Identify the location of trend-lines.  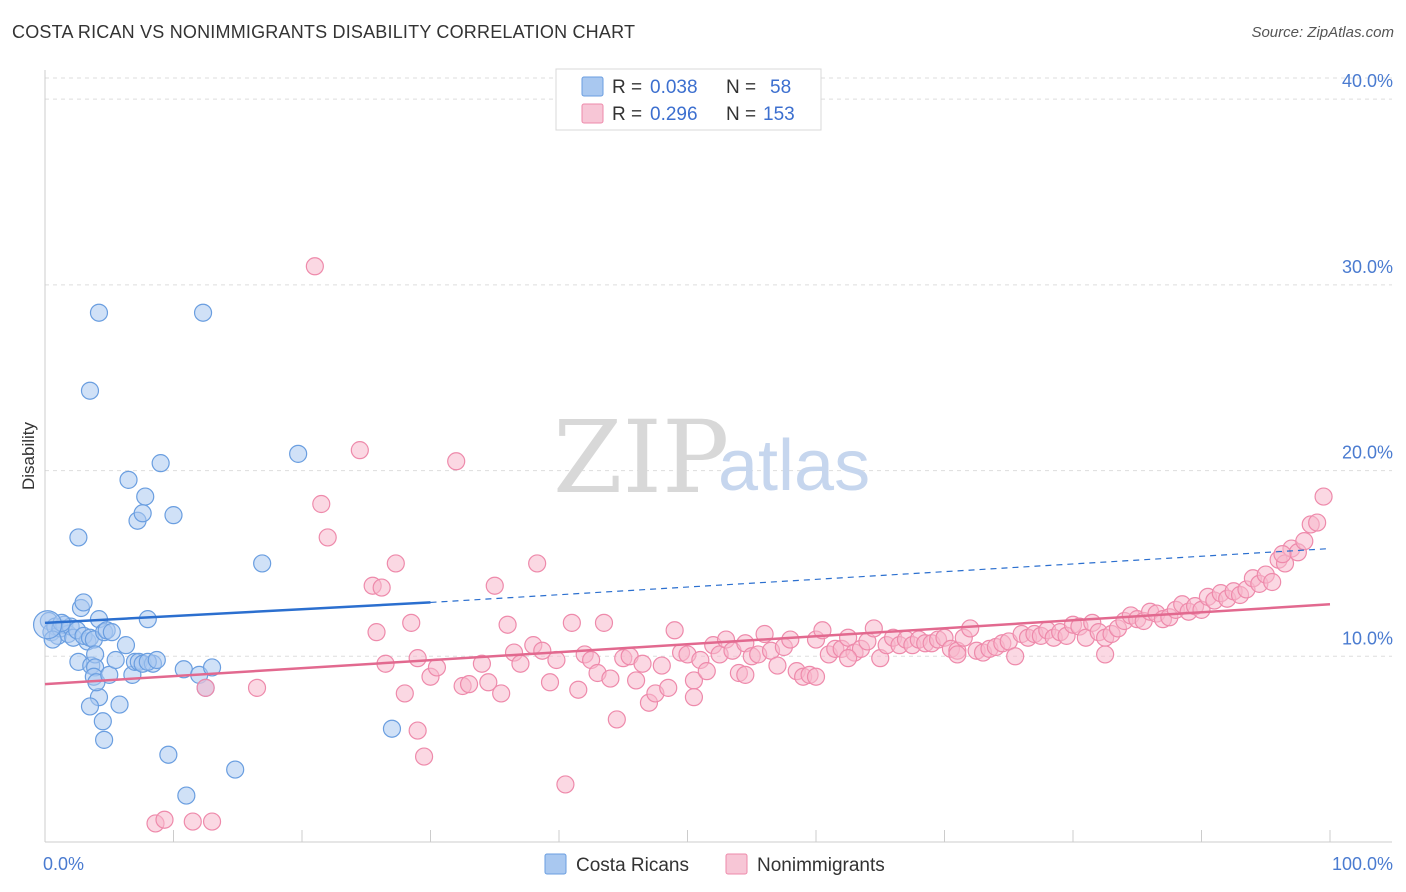
(687, 616).